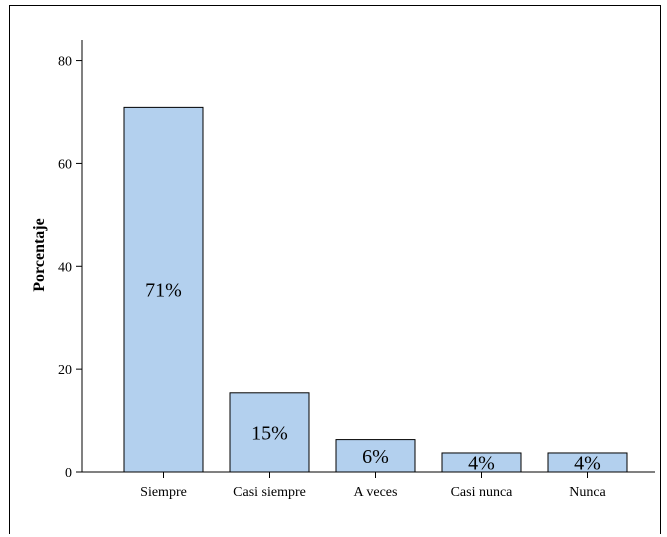 The height and width of the screenshot is (537, 667). I want to click on y-axis-label: Porcentaje, so click(39, 254).